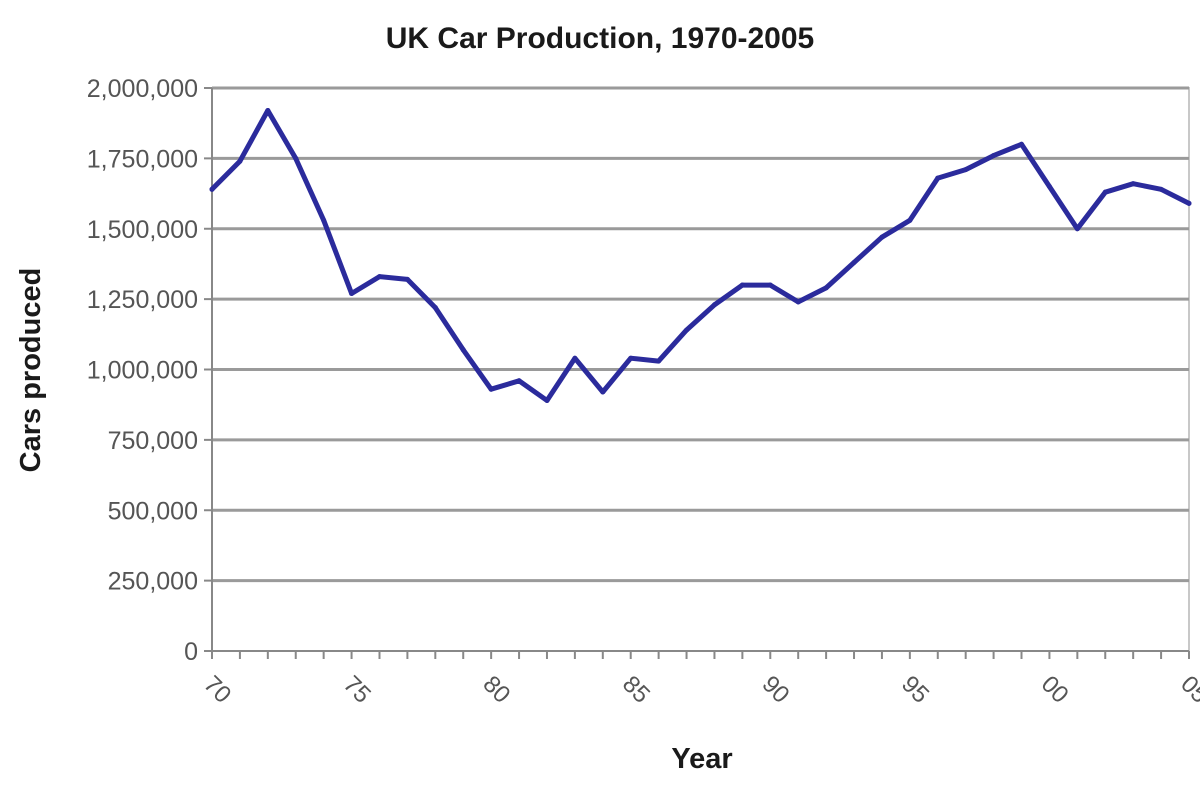 The image size is (1200, 795). I want to click on y-tick-label: 0, so click(191, 652).